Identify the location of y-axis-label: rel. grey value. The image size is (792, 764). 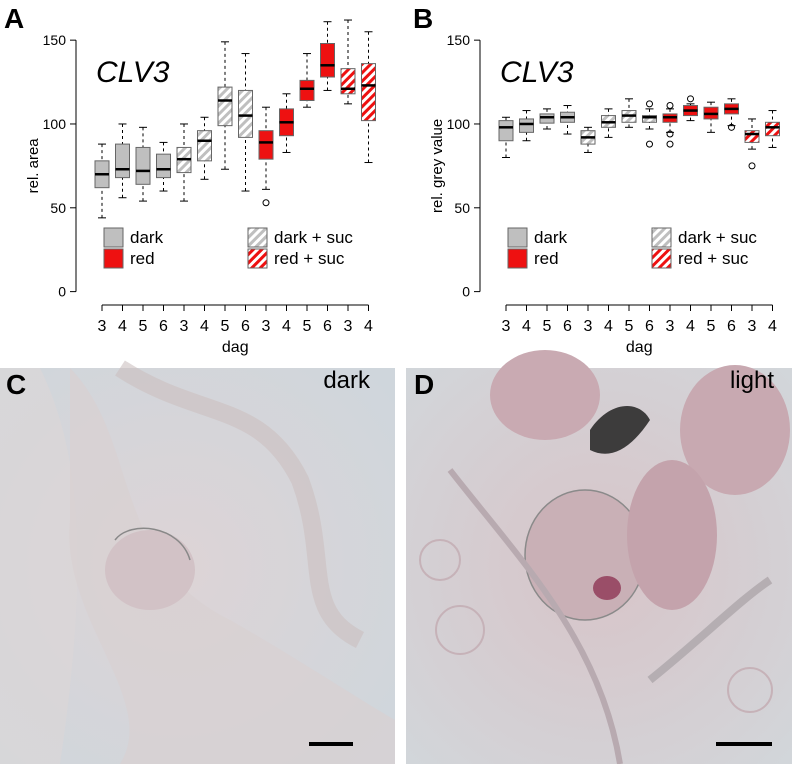
(437, 166).